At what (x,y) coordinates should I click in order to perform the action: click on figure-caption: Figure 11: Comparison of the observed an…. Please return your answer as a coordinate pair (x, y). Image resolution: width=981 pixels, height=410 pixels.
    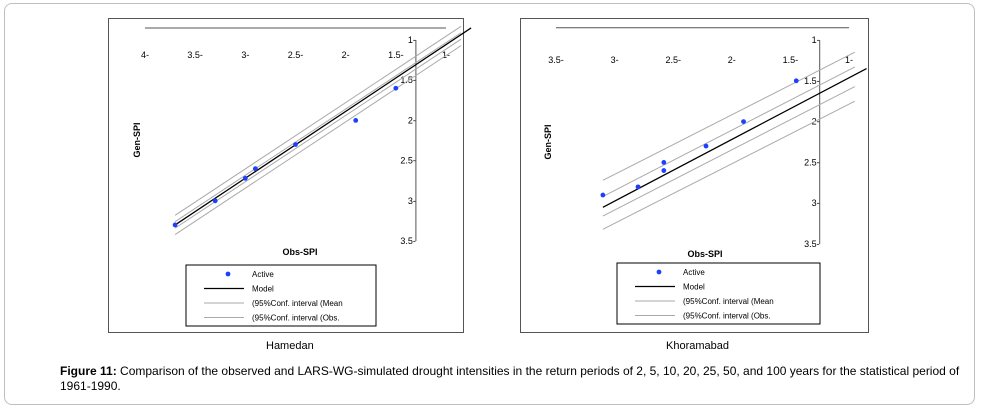
    Looking at the image, I should click on (510, 379).